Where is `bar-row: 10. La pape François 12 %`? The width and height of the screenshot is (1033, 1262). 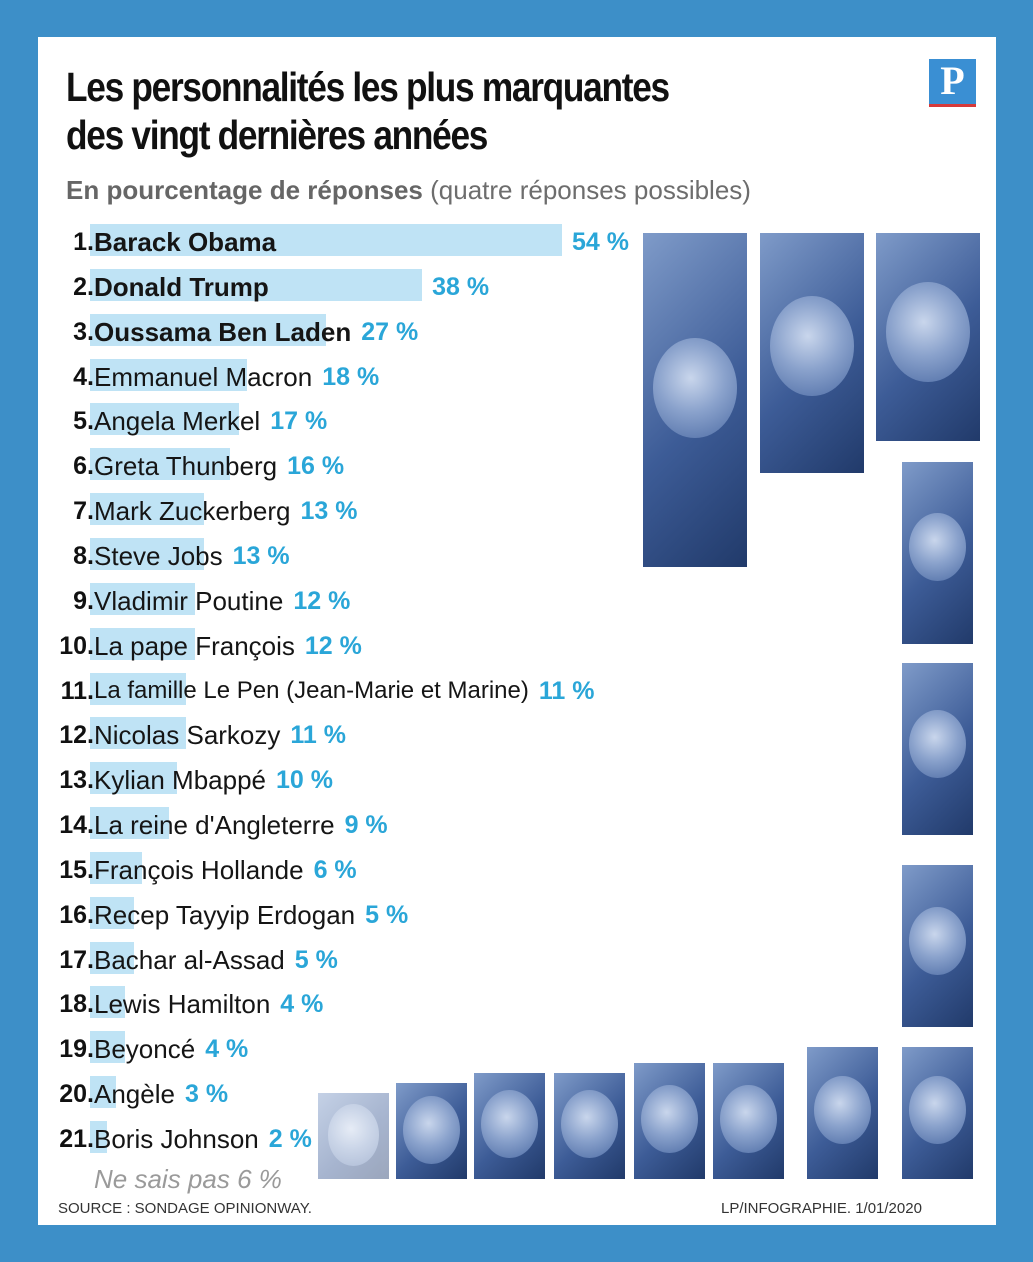 bar-row: 10. La pape François 12 % is located at coordinates (517, 646).